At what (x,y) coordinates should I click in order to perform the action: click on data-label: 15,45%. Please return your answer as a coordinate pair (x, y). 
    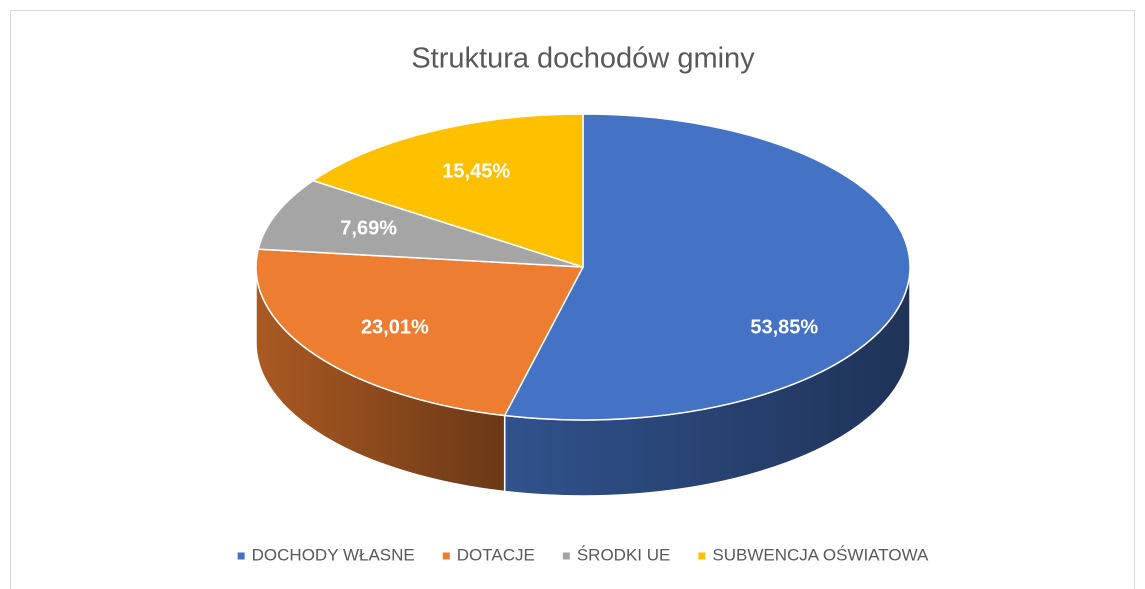
    Looking at the image, I should click on (476, 172).